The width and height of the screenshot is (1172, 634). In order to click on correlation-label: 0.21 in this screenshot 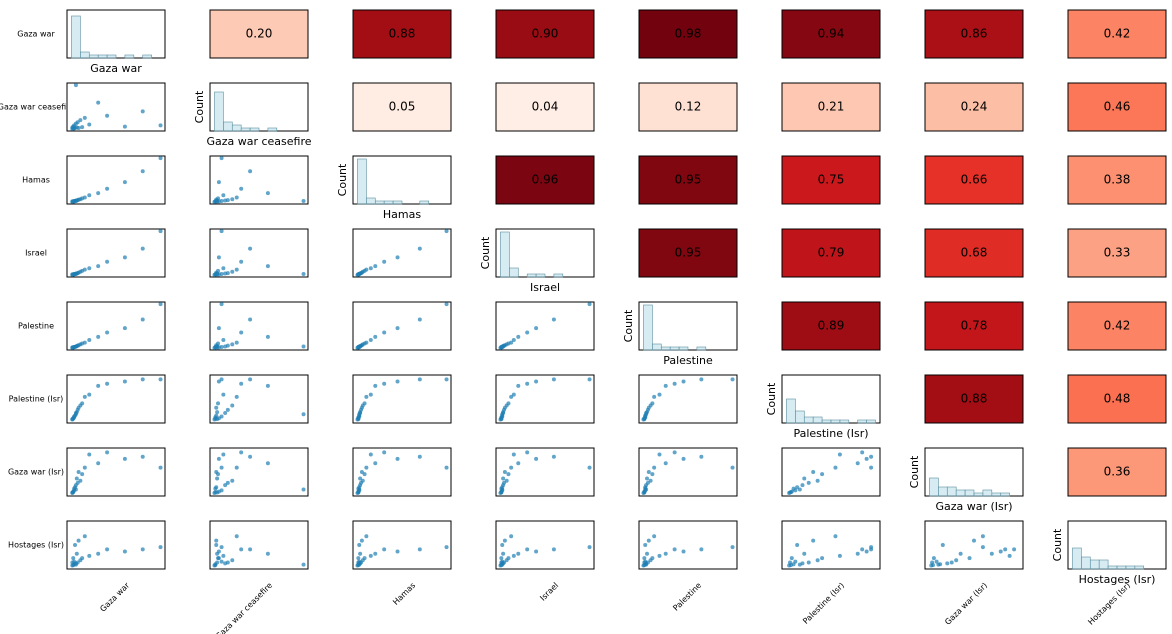, I will do `click(831, 107)`.